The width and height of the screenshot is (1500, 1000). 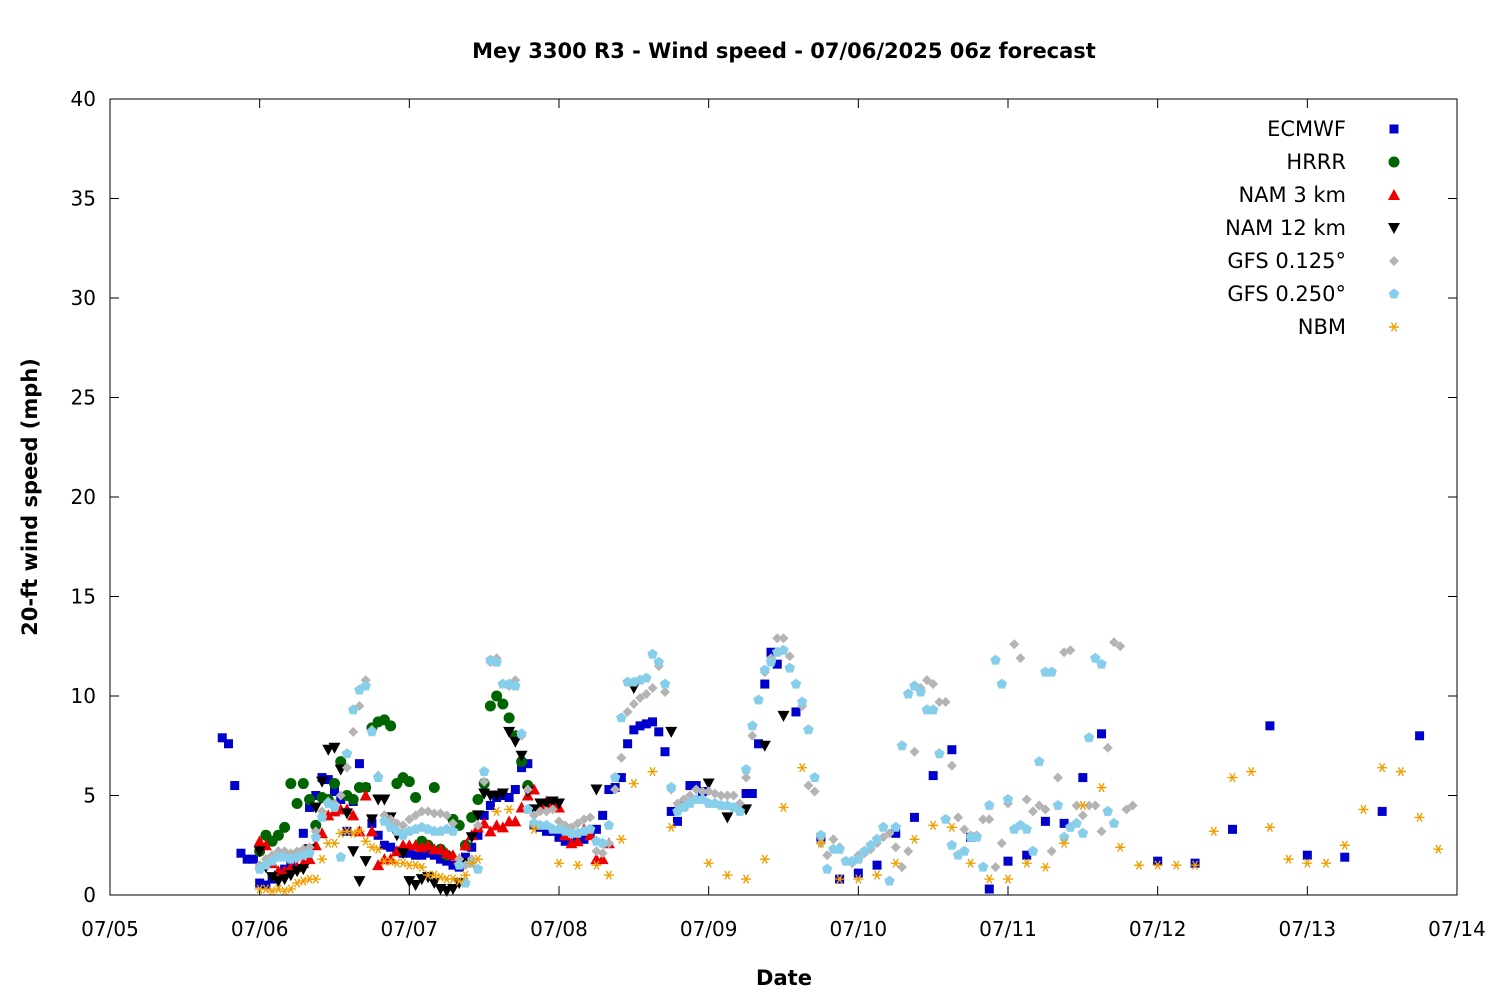 I want to click on series-6-points, so click(x=849, y=829).